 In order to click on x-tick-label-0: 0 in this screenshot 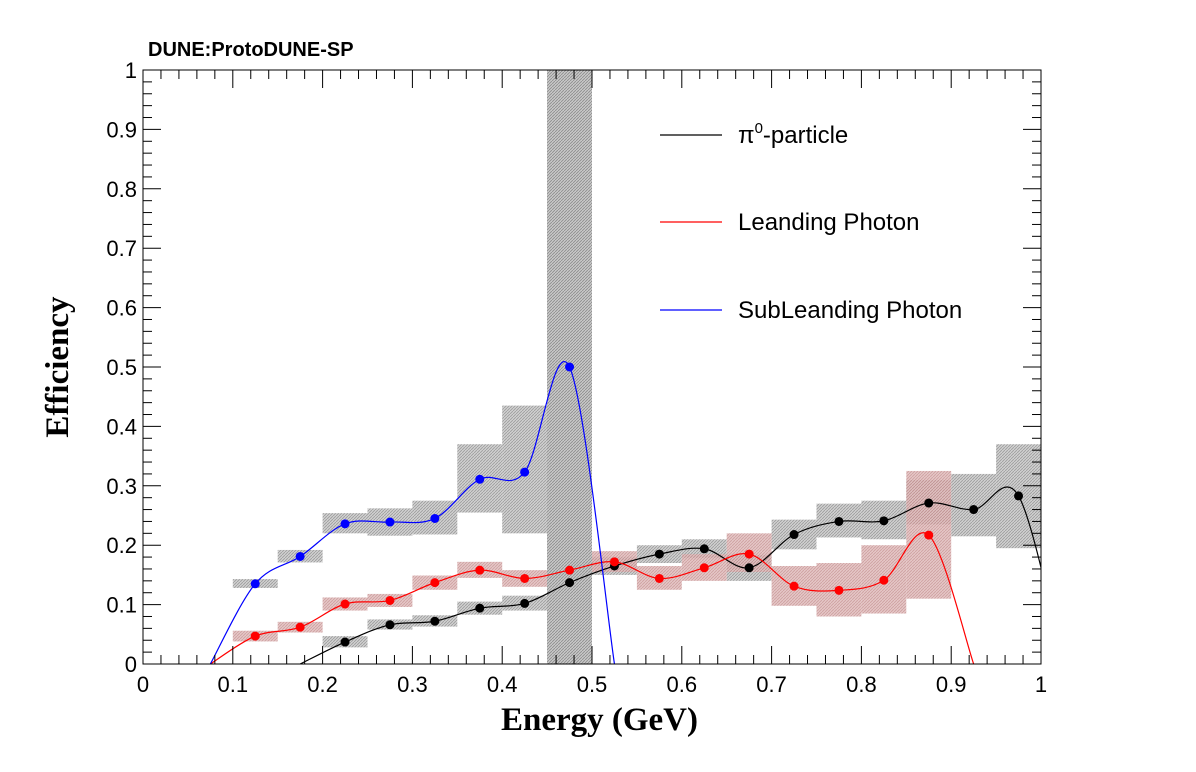, I will do `click(143, 684)`.